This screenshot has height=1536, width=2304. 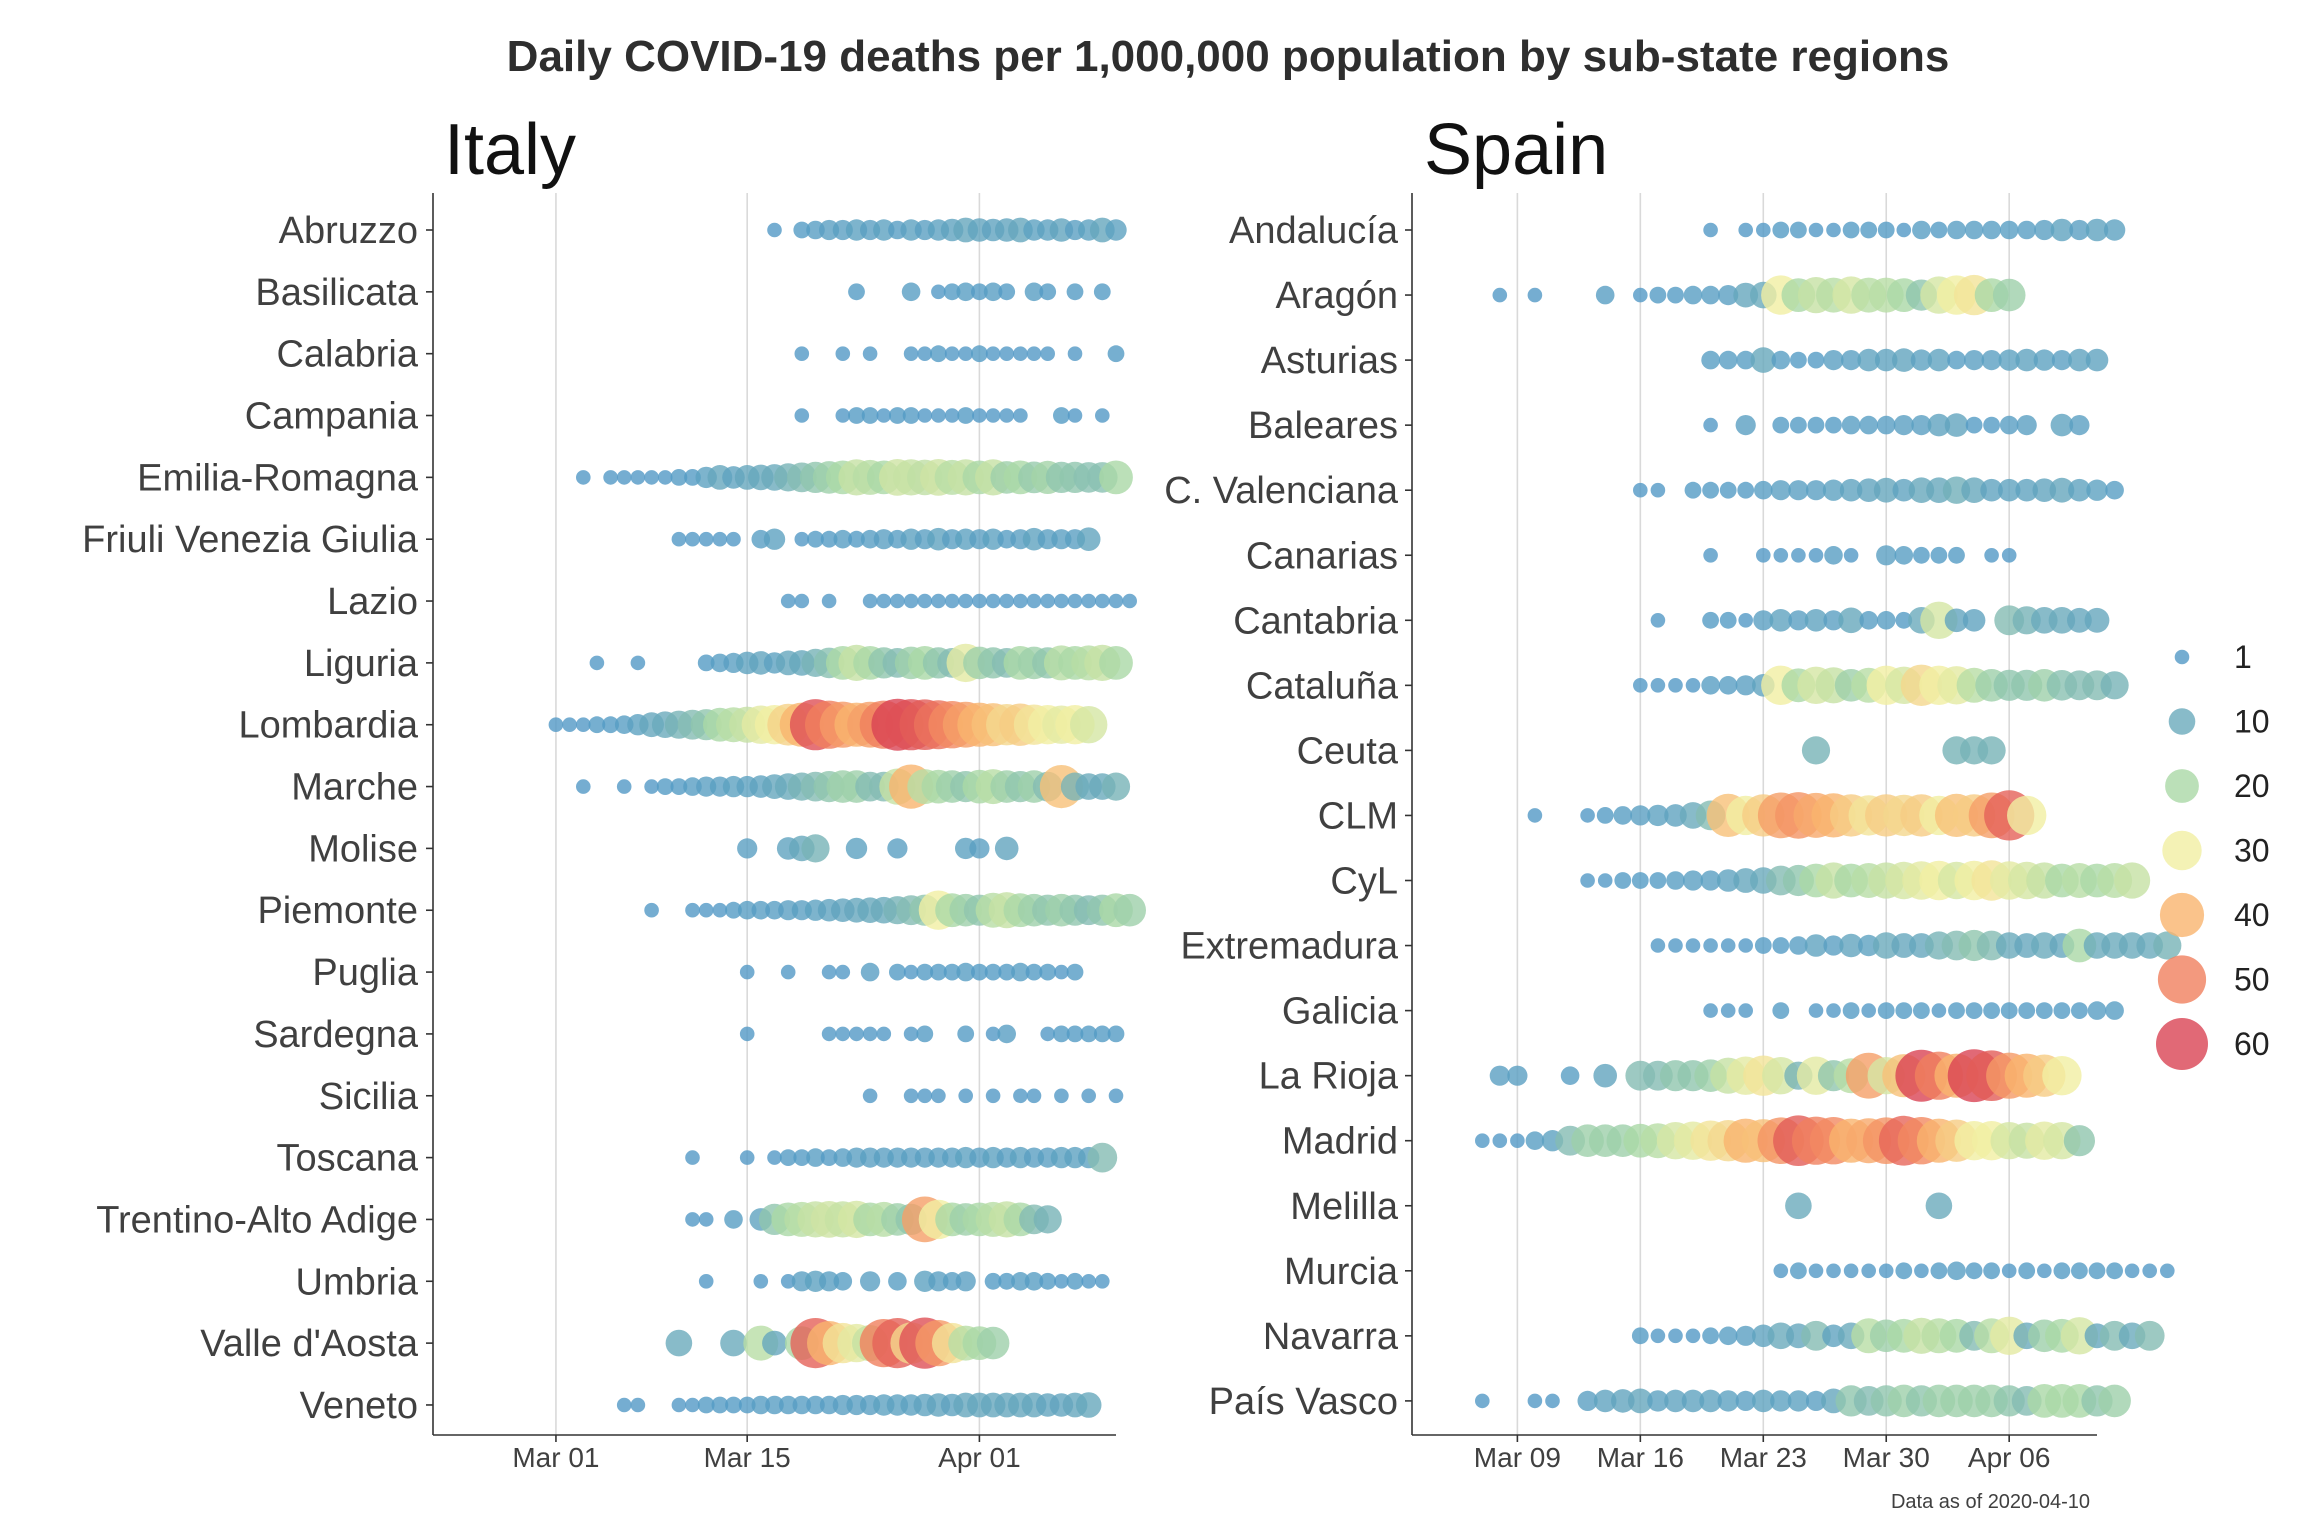 What do you see at coordinates (815, 1157) in the screenshot?
I see `data-point-toscana` at bounding box center [815, 1157].